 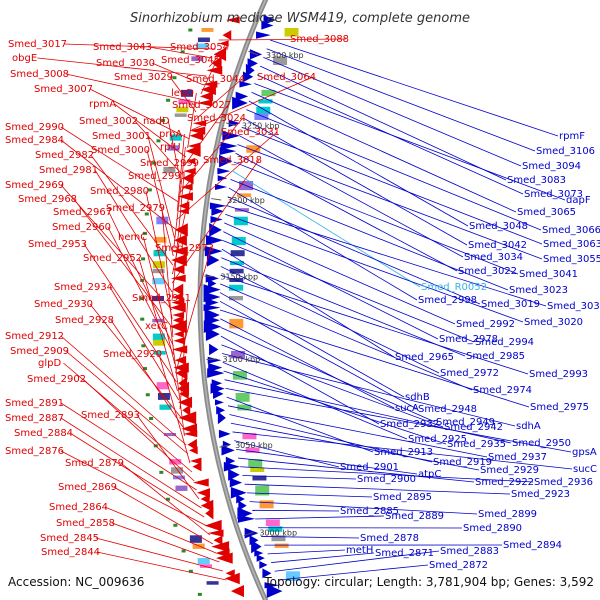 I want to click on gene-label-left: Smed_2858, so click(x=85, y=523).